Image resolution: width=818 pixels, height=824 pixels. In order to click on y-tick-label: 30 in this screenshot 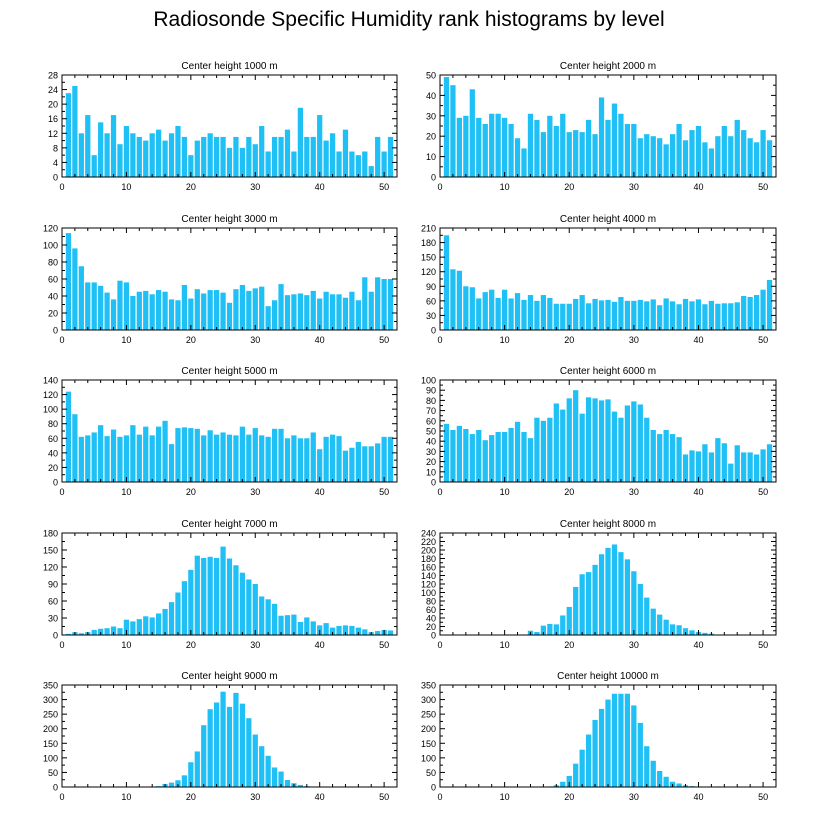, I will do `click(431, 452)`.